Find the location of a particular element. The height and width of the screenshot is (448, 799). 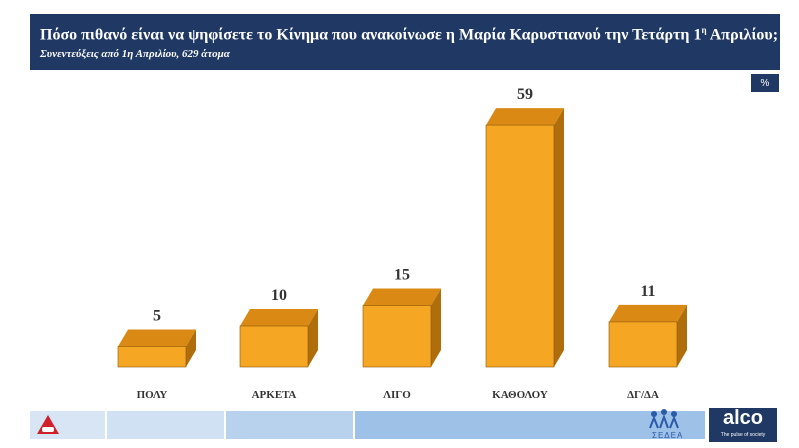

category-label: ΛΙΓΟ is located at coordinates (397, 395).